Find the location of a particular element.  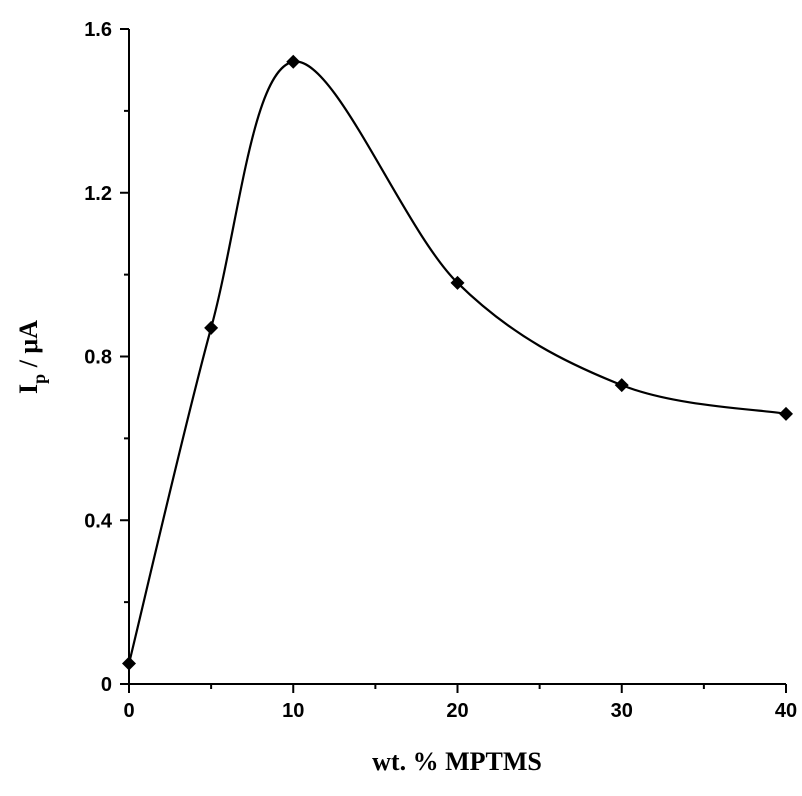

y-axis-title-unit: / μA is located at coordinates (28, 347).